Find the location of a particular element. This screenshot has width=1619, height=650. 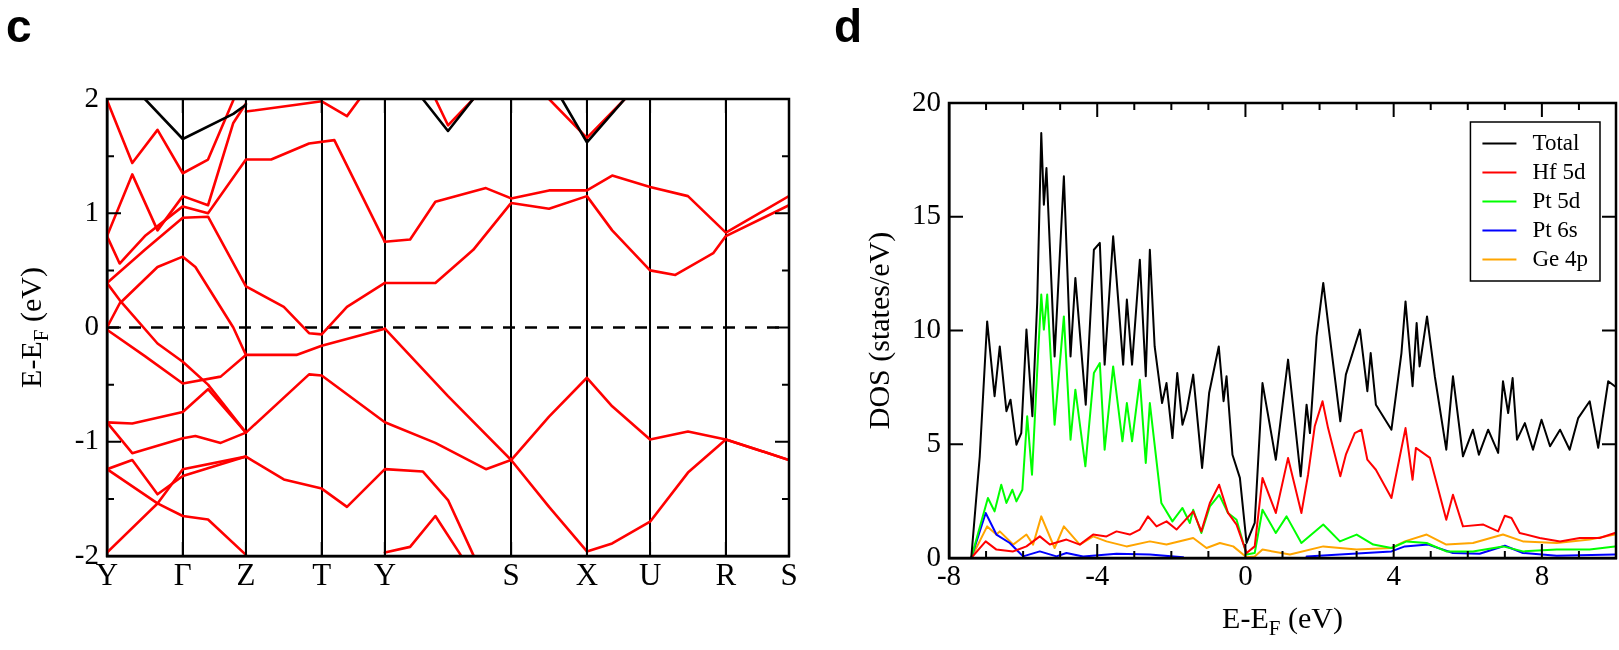

y-tick-label: 10 is located at coordinates (926, 328).